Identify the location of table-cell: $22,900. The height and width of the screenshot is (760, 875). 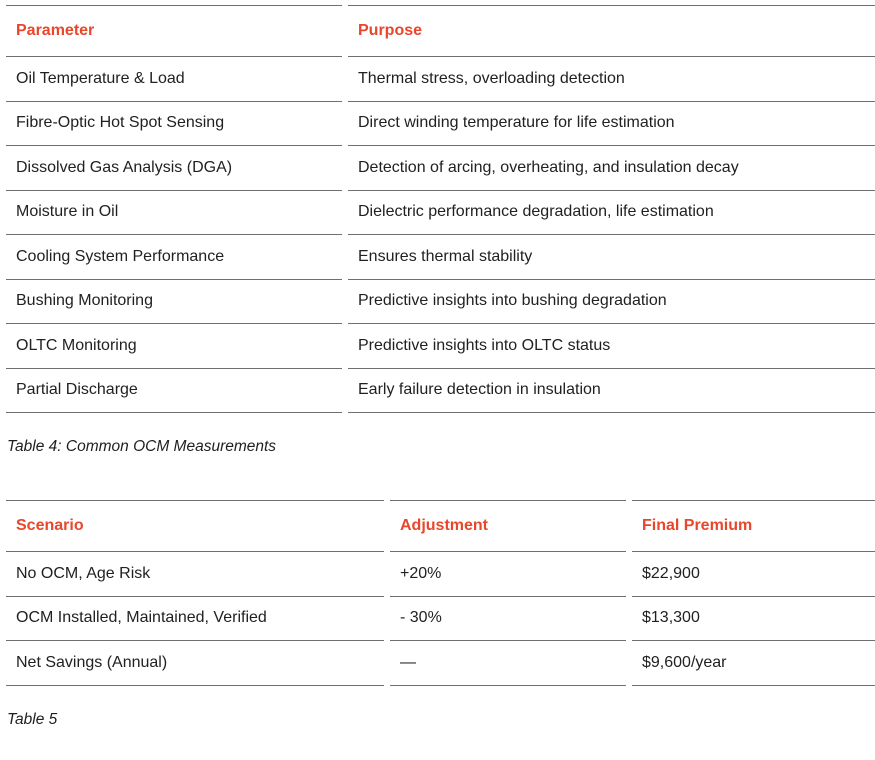
(753, 574).